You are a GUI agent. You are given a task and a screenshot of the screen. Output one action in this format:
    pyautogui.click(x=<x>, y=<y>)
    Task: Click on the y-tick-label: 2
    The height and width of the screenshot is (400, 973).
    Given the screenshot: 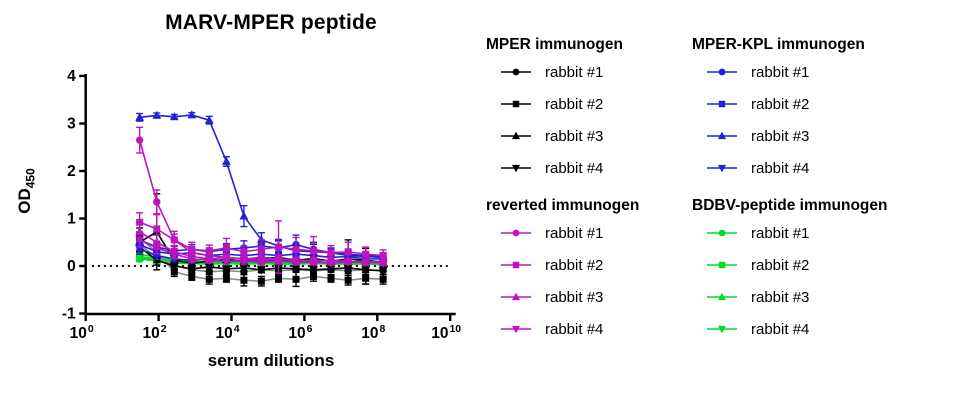 What is the action you would take?
    pyautogui.click(x=71, y=171)
    